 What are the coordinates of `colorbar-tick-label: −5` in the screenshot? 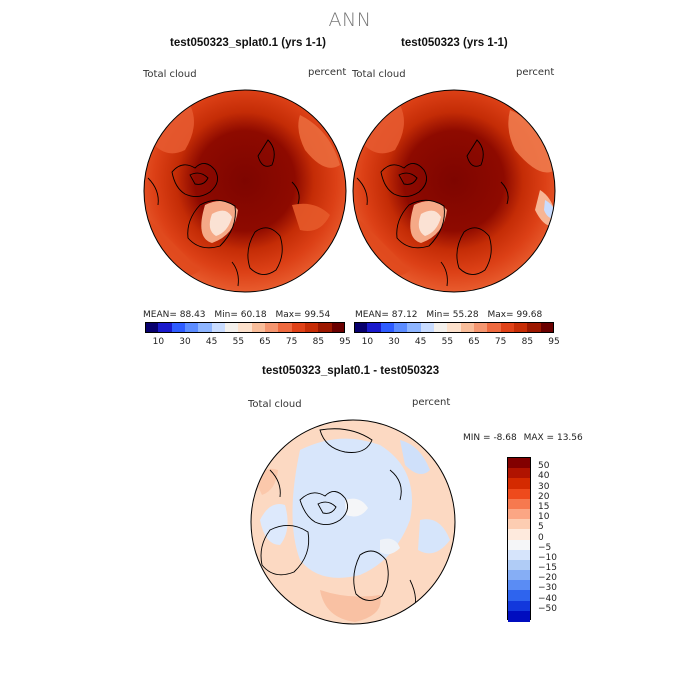 It's located at (545, 547).